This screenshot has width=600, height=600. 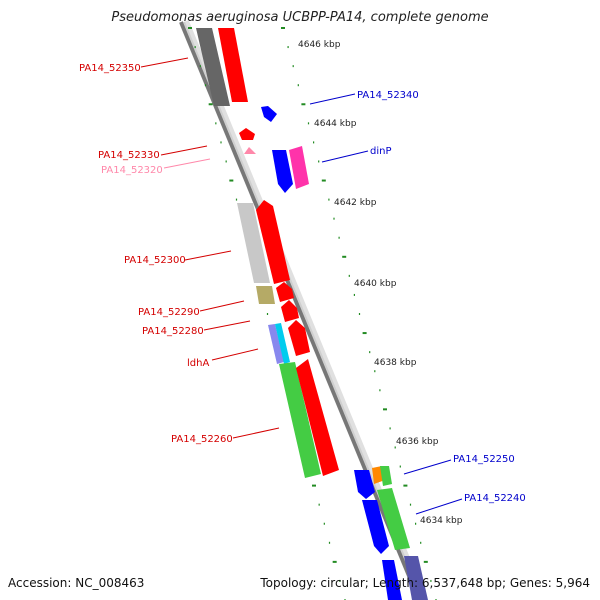 What do you see at coordinates (393, 519) in the screenshot?
I see `gene-bar-PA14_52240-green` at bounding box center [393, 519].